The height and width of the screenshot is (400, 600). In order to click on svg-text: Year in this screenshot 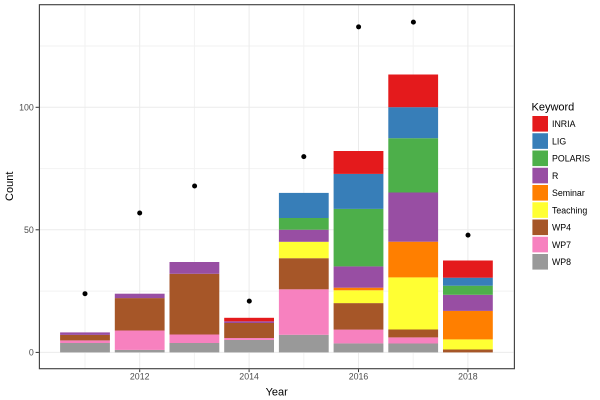, I will do `click(277, 393)`.